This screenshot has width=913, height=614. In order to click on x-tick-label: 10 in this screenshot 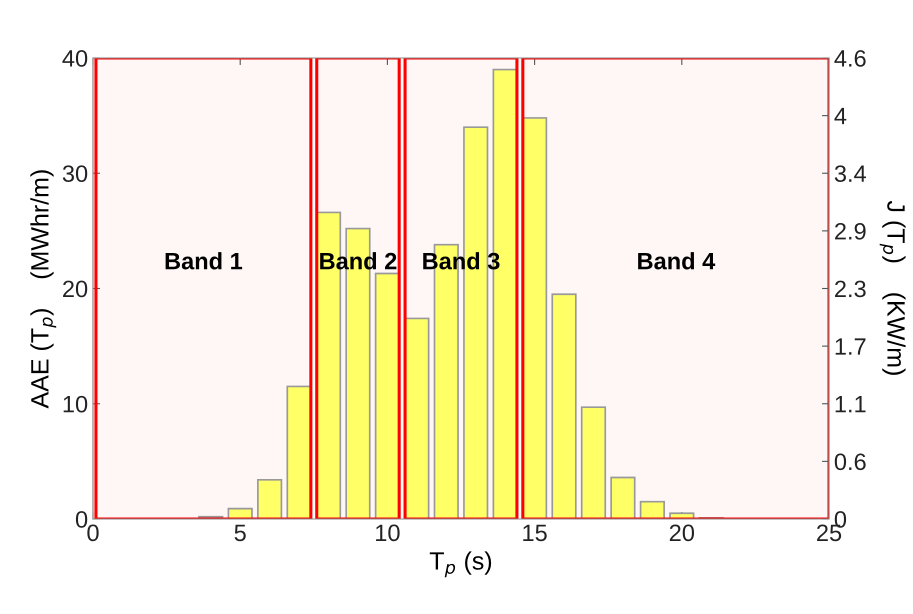, I will do `click(388, 533)`.